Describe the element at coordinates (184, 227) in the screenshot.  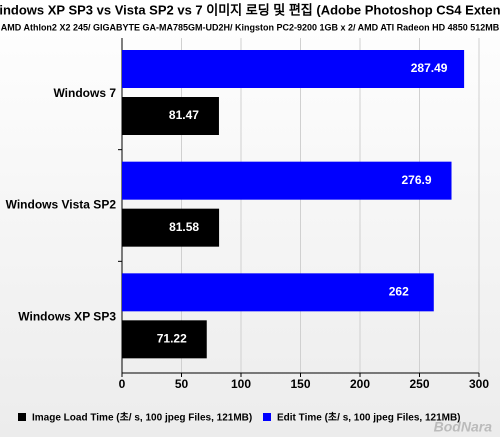
I see `data-label: 81.58` at that location.